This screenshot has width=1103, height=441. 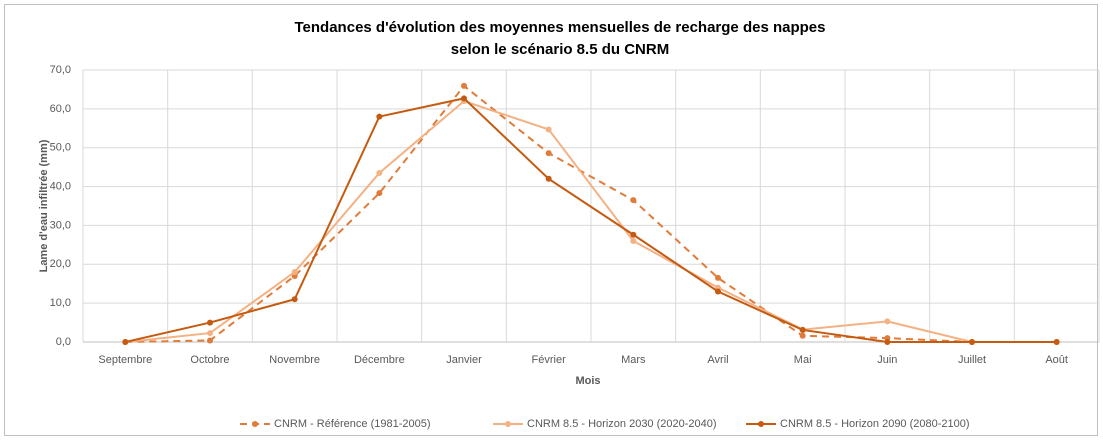 I want to click on x-axis-label: Mois, so click(x=587, y=381).